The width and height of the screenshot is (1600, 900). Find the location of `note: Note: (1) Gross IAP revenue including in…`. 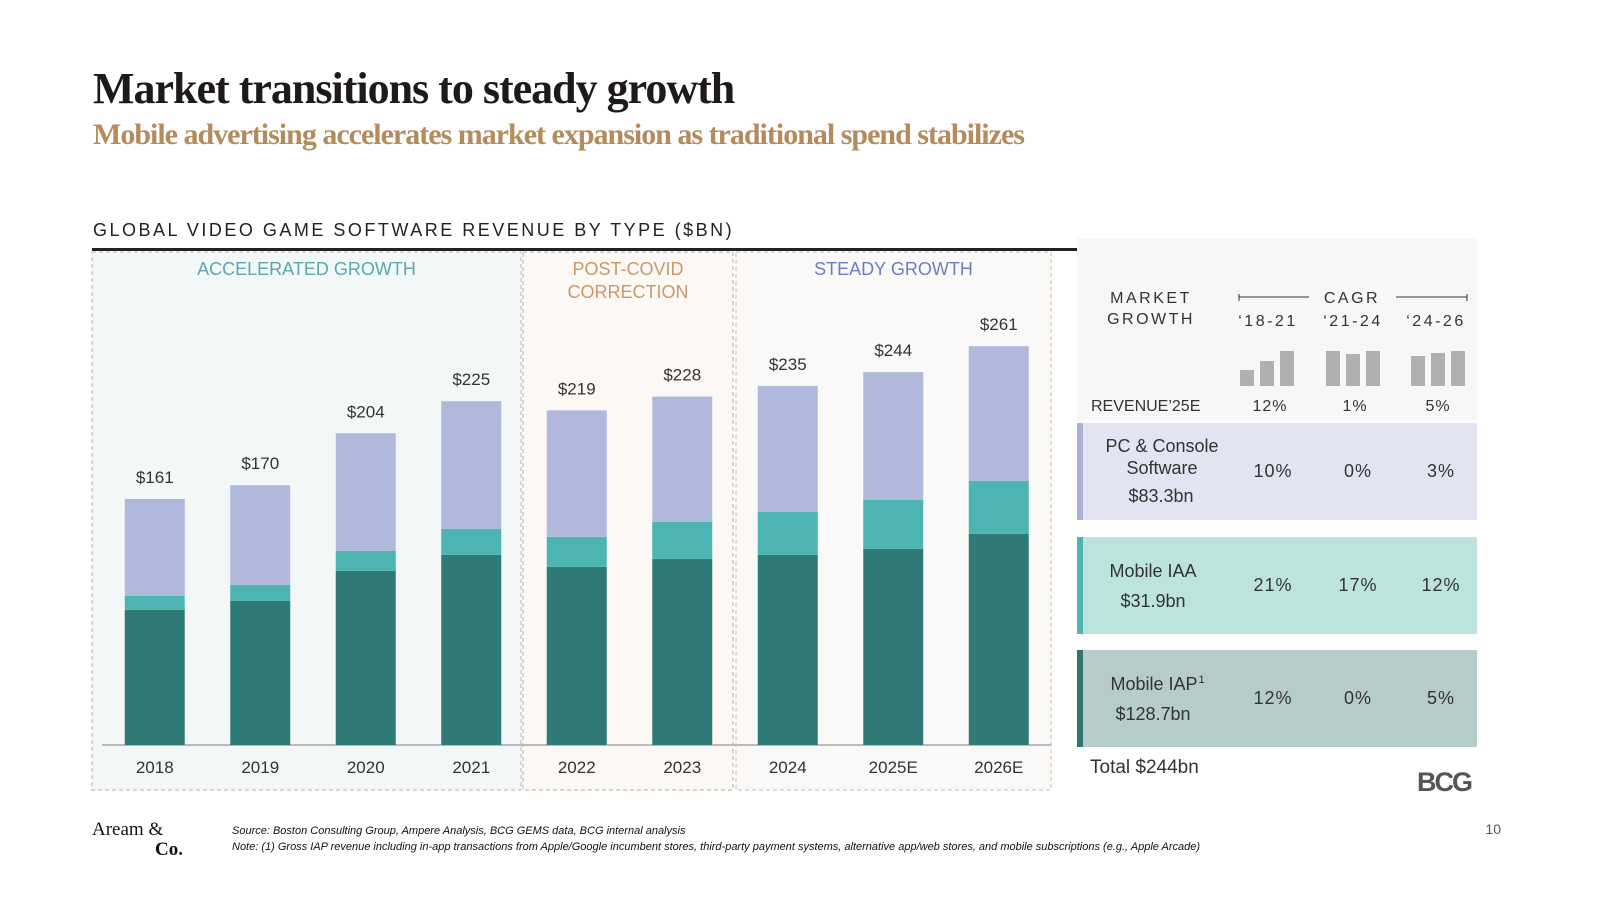

note: Note: (1) Gross IAP revenue including in… is located at coordinates (716, 847).